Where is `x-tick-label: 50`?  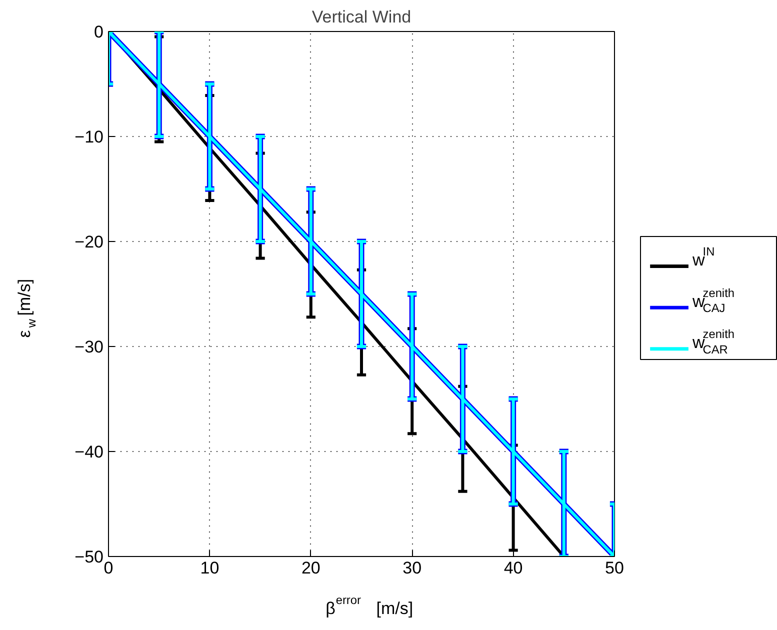
x-tick-label: 50 is located at coordinates (614, 568).